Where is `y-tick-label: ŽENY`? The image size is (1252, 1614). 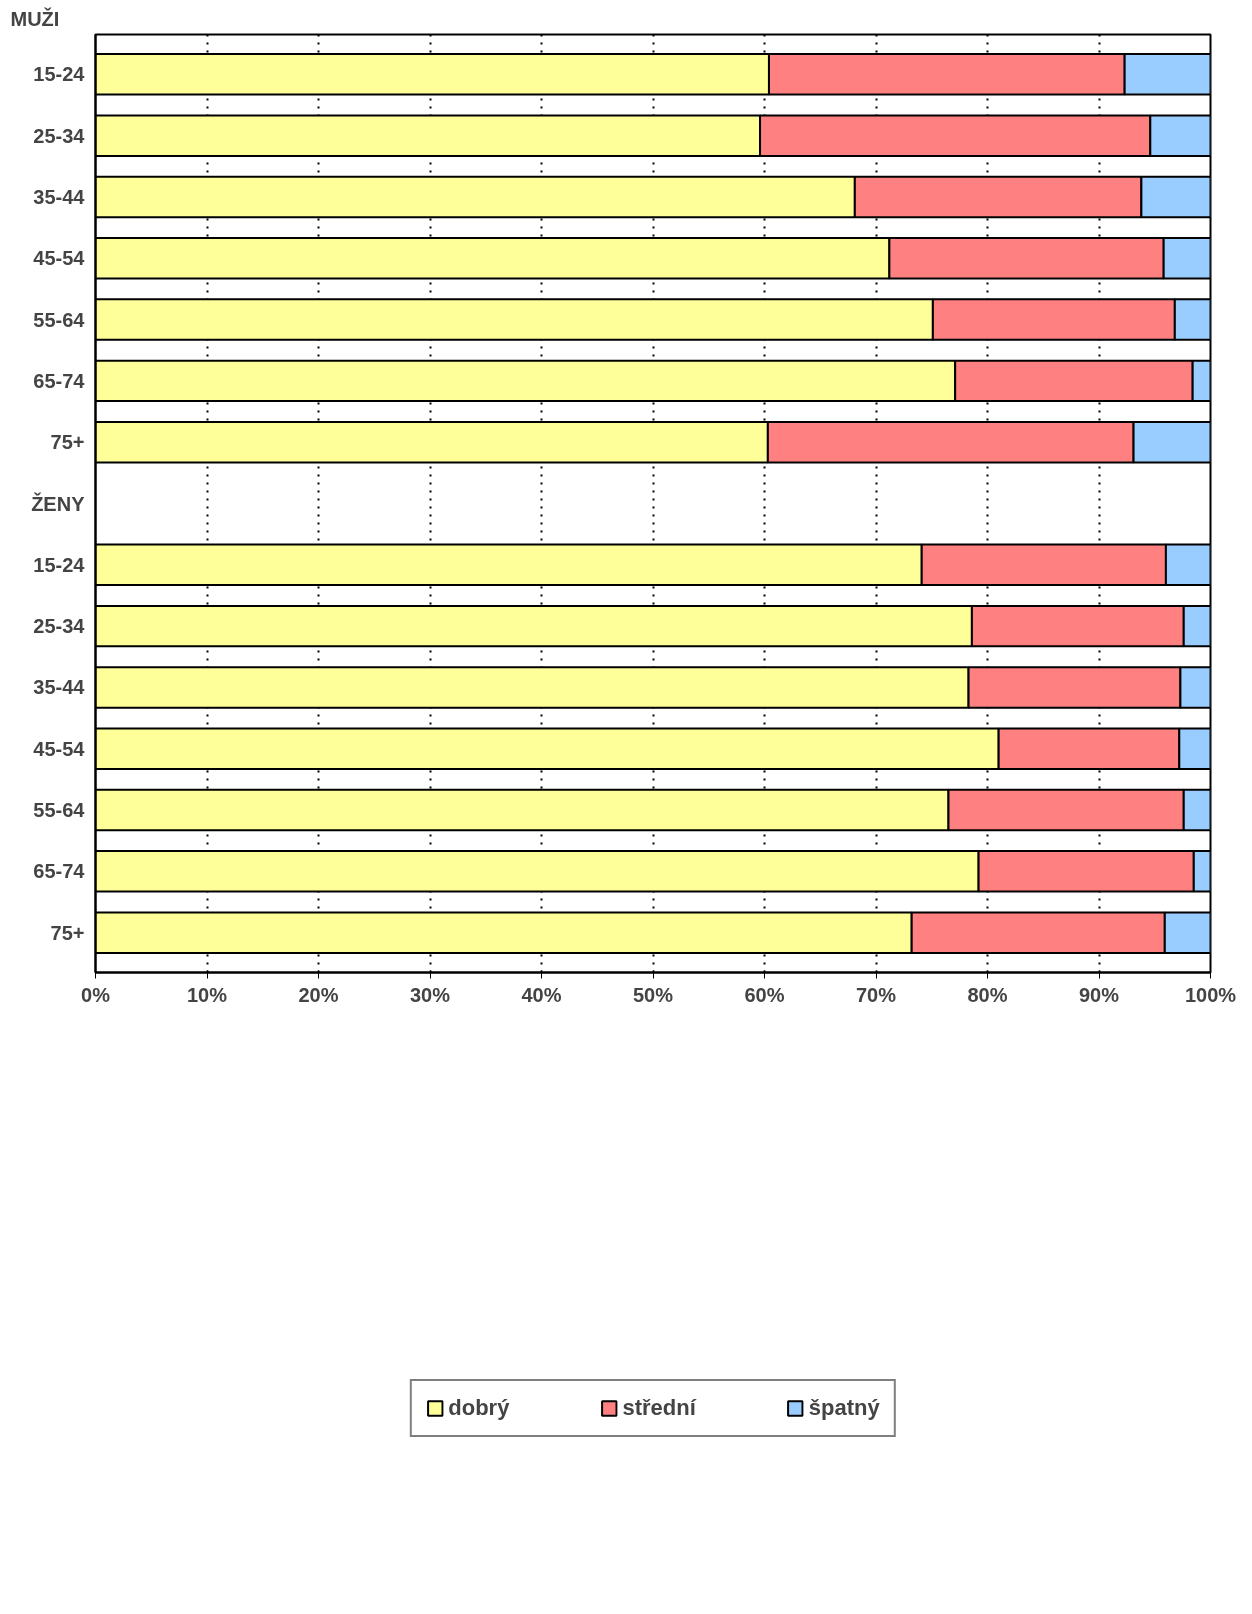 y-tick-label: ŽENY is located at coordinates (58, 503).